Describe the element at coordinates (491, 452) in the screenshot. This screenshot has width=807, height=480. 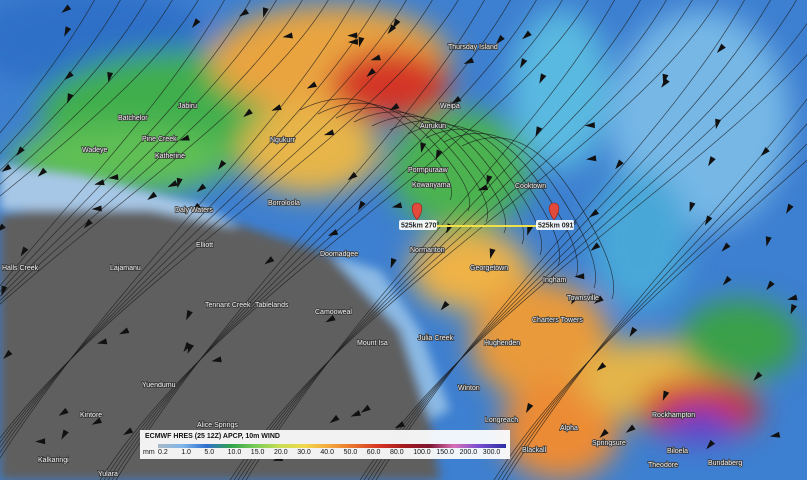
I see `legend-tick: 300.0` at that location.